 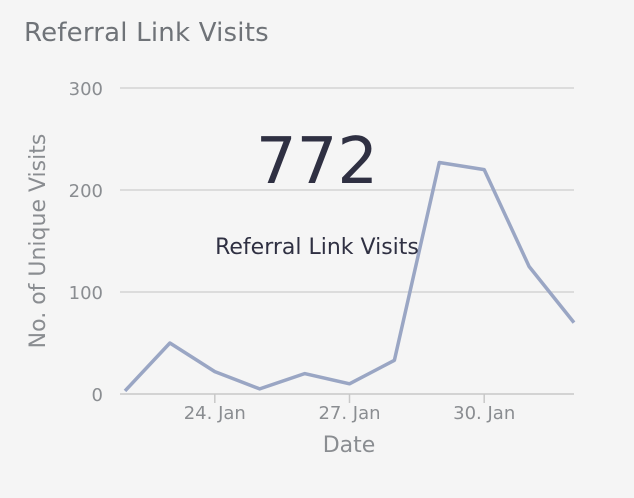 I want to click on x-axis-title: Date, so click(x=349, y=445).